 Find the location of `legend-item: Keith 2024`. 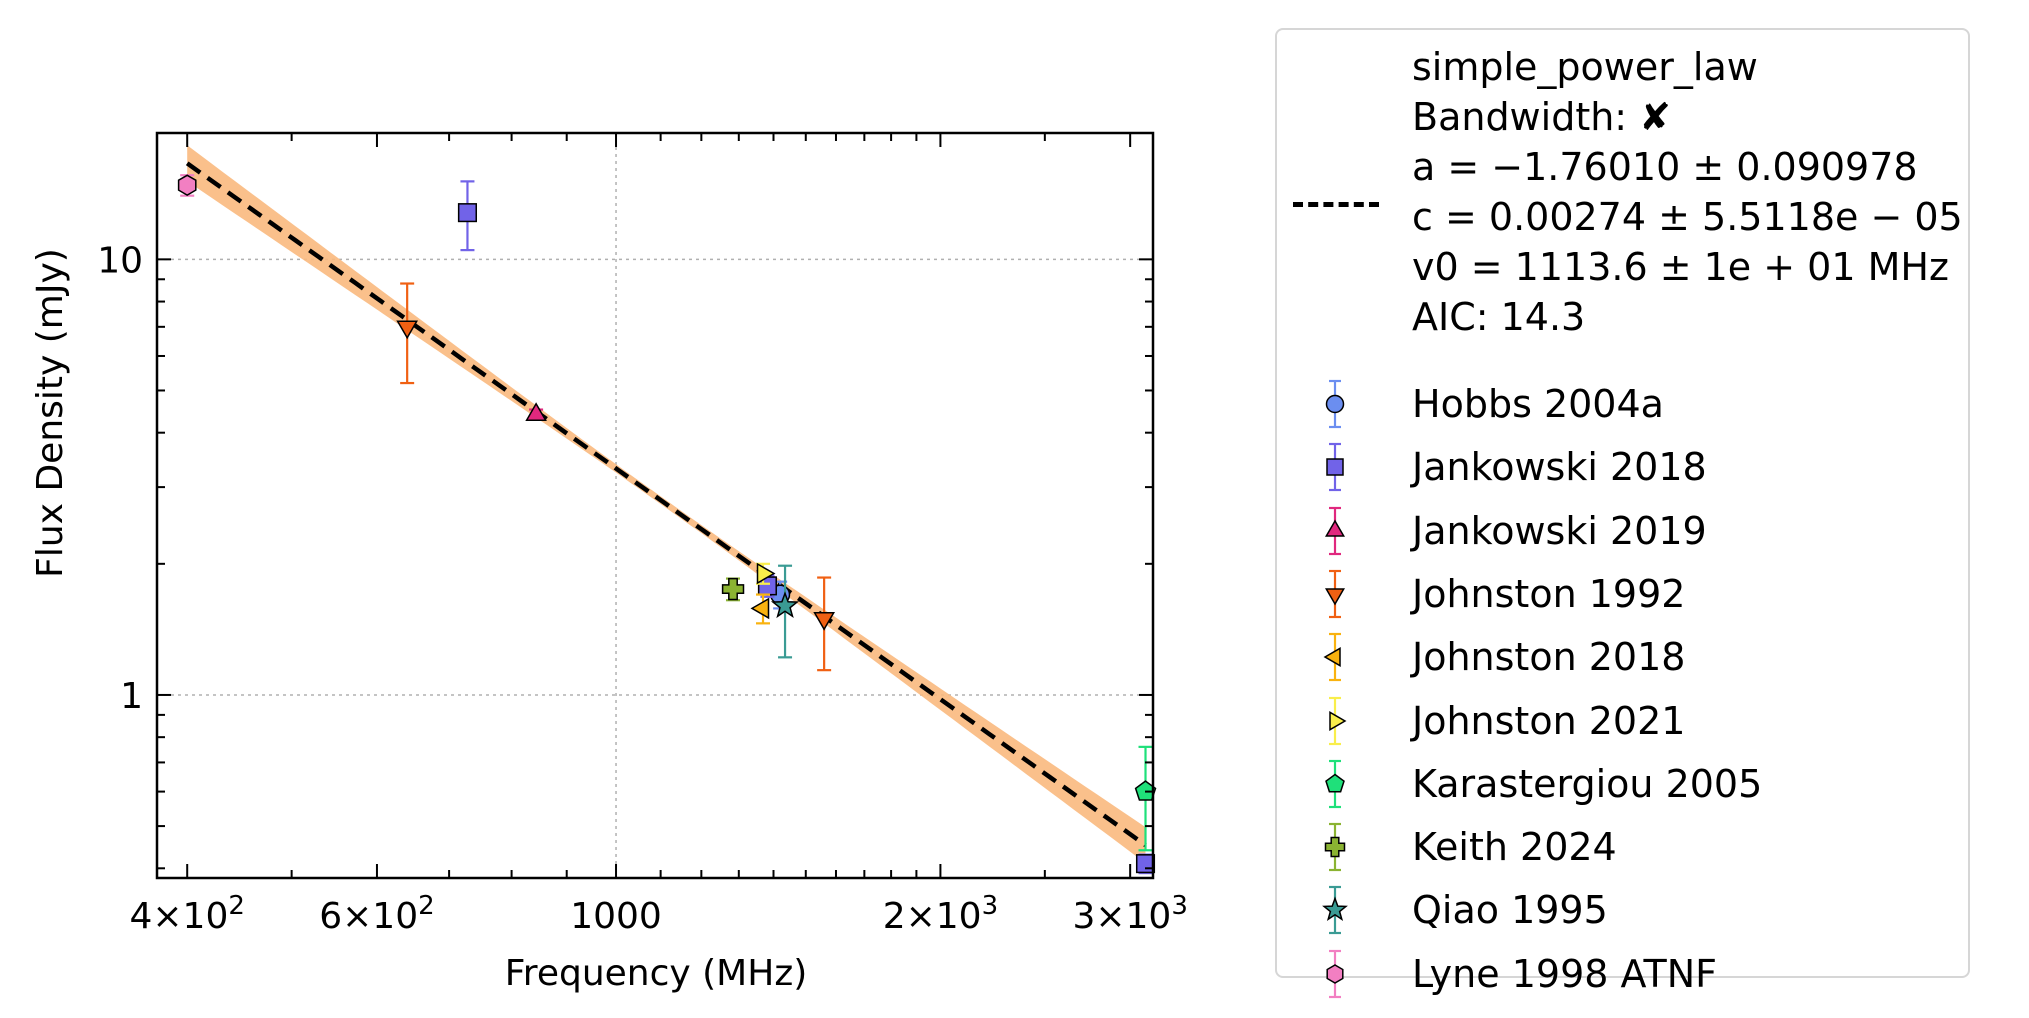

legend-item: Keith 2024 is located at coordinates (1622, 847).